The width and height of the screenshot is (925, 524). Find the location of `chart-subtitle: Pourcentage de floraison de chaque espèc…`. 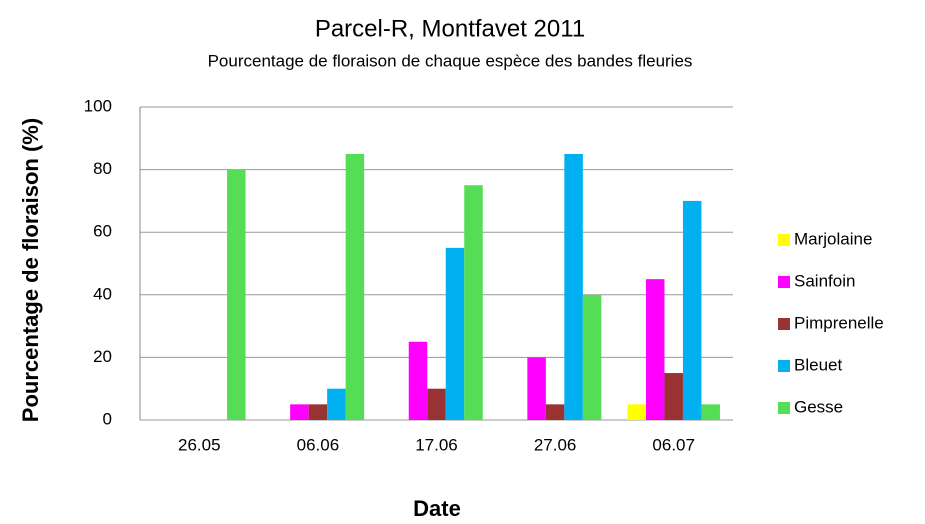

chart-subtitle: Pourcentage de floraison de chaque espèc… is located at coordinates (450, 60).